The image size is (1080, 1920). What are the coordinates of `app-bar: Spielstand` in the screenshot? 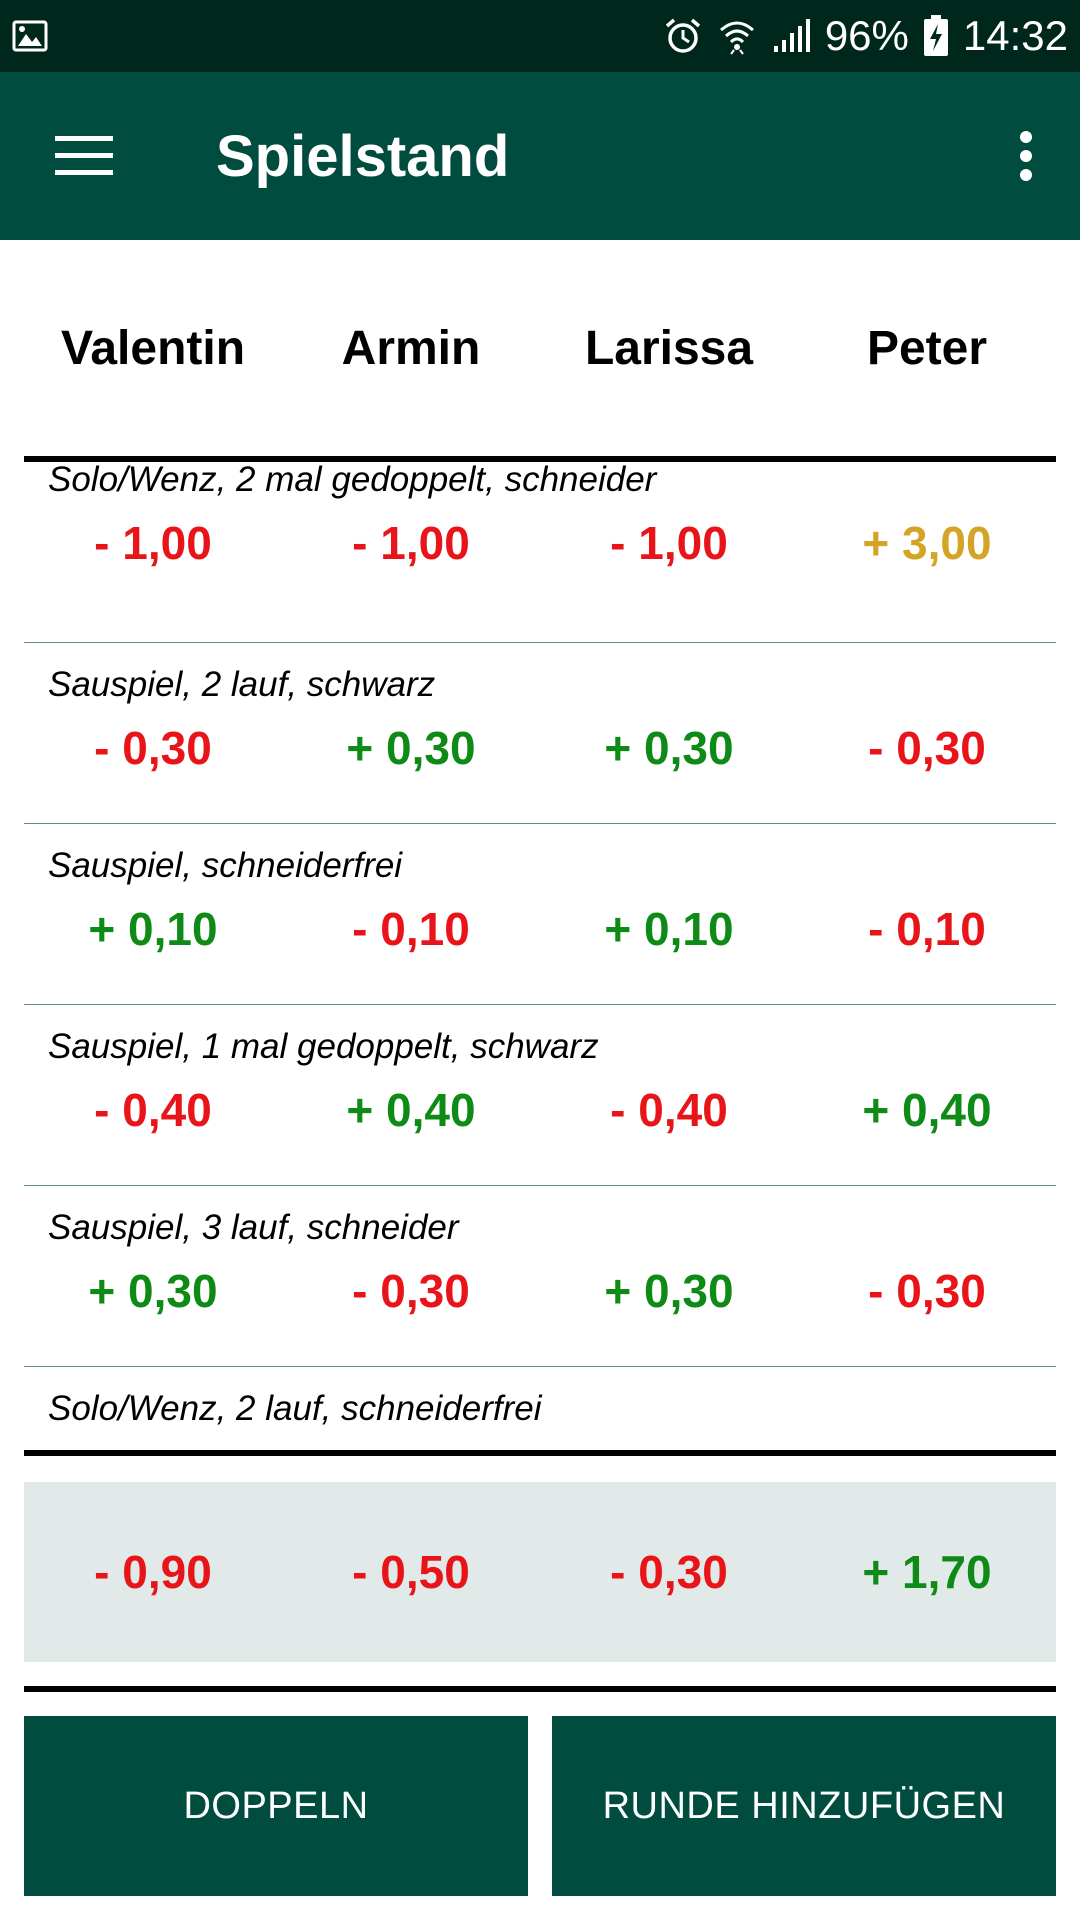 It's located at (540, 156).